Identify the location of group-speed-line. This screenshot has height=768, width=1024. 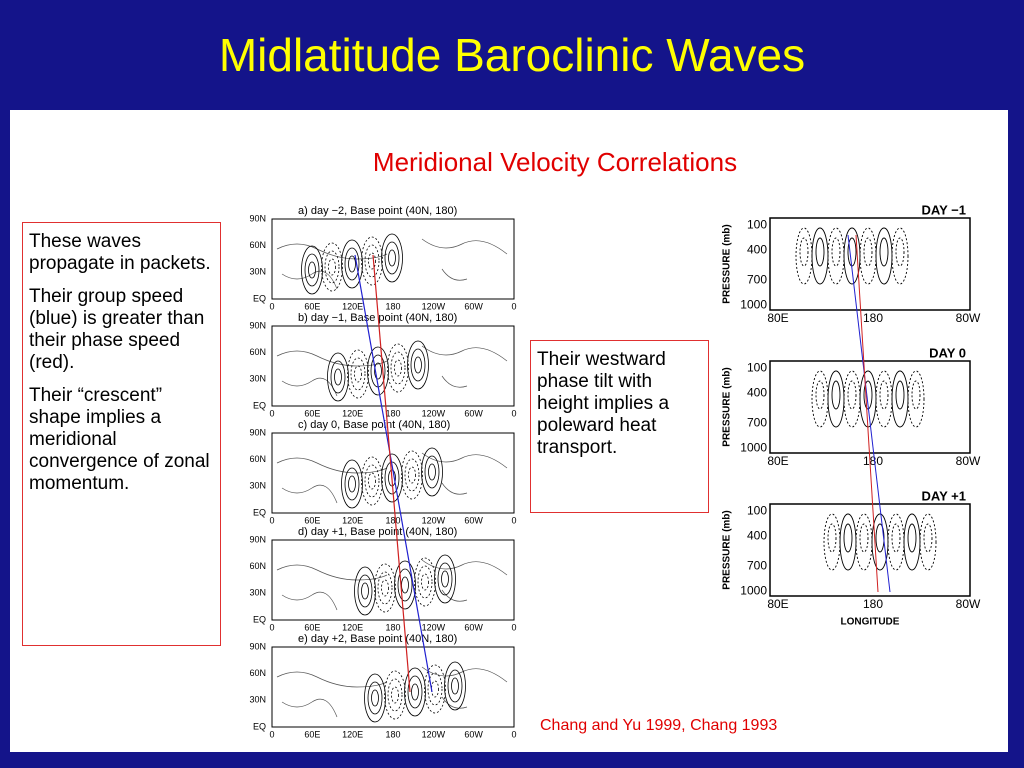
(869, 413).